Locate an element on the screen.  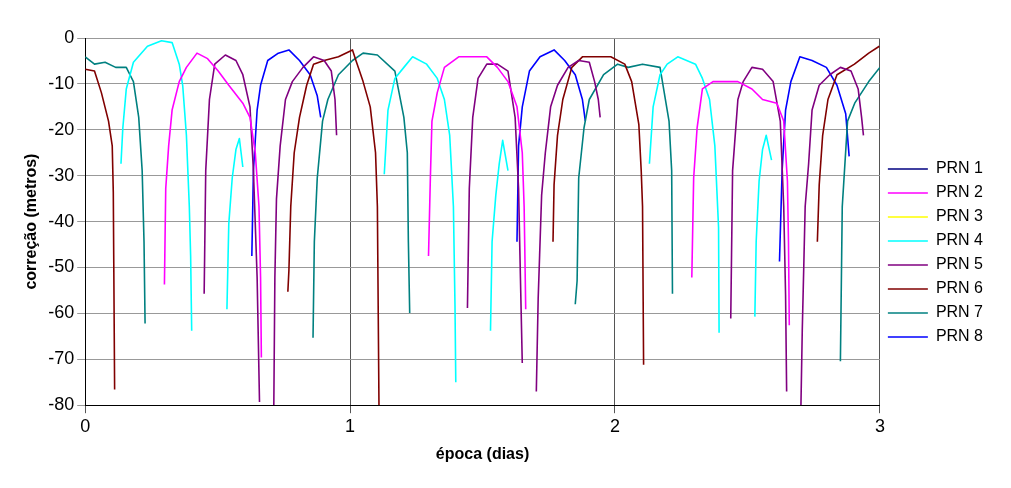
y-tick-label: 0 is located at coordinates (69, 36).